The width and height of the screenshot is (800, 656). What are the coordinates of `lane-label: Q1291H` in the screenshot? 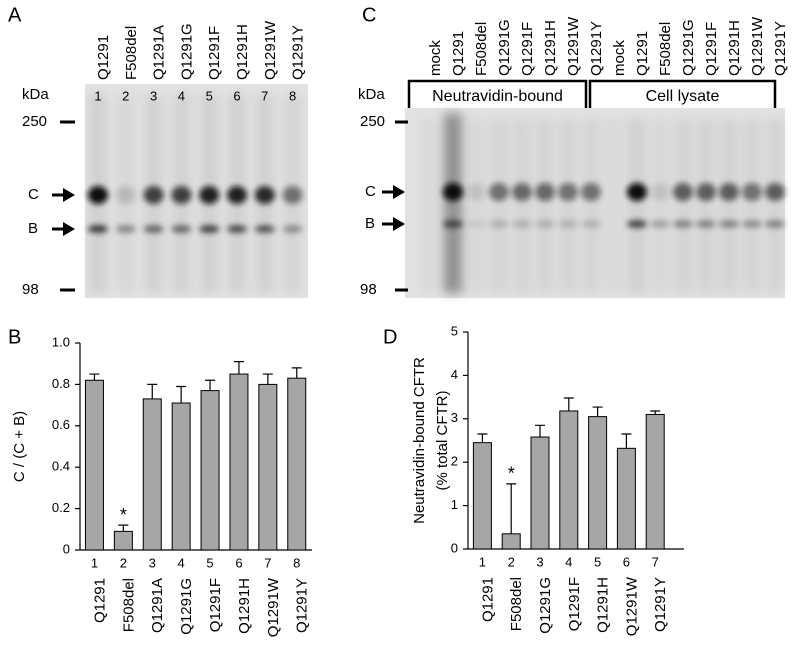 It's located at (734, 48).